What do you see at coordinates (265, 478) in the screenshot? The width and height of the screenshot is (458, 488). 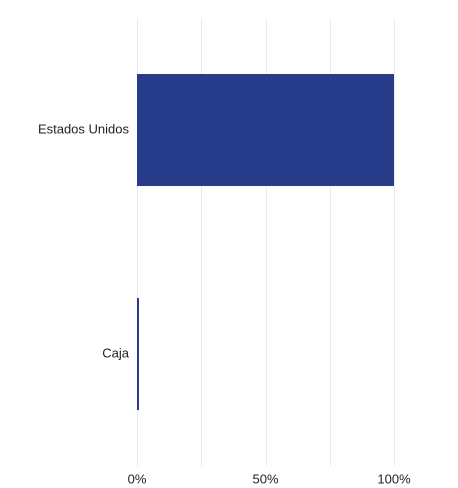 I see `x-tick-label: 50%` at bounding box center [265, 478].